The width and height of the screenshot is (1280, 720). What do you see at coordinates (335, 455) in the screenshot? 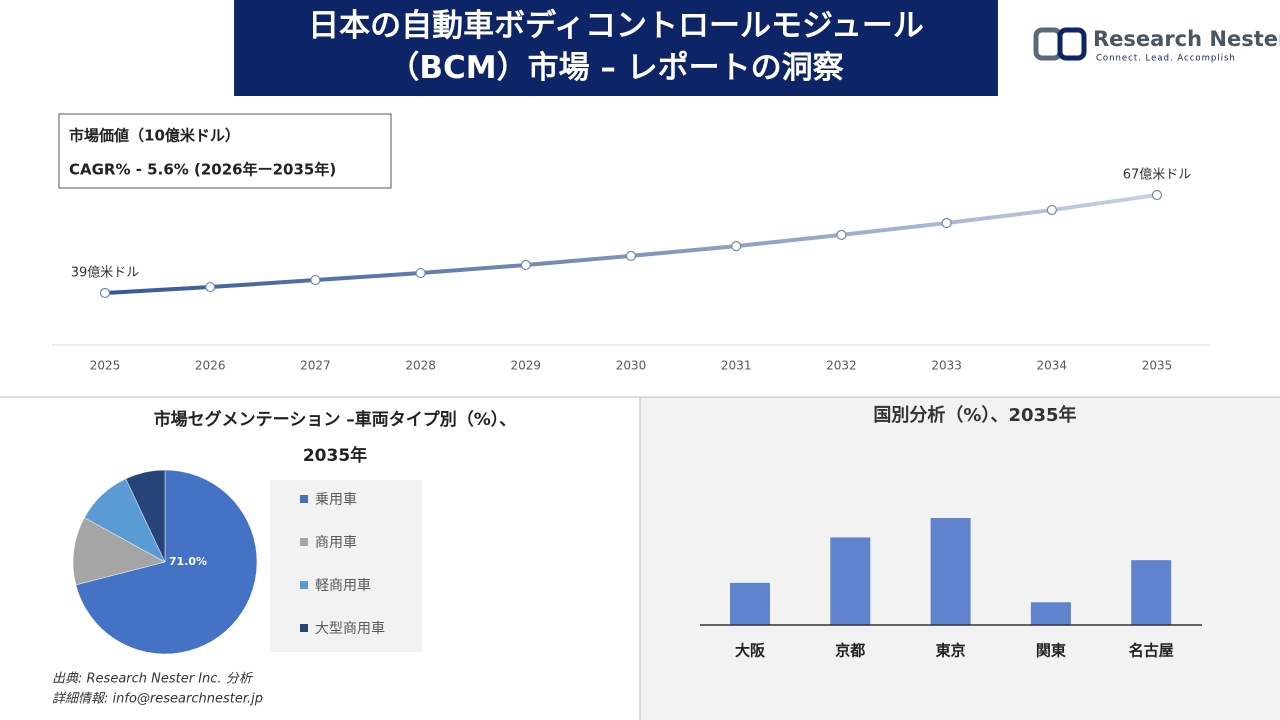
I see `chart-subtitle: 2035年` at bounding box center [335, 455].